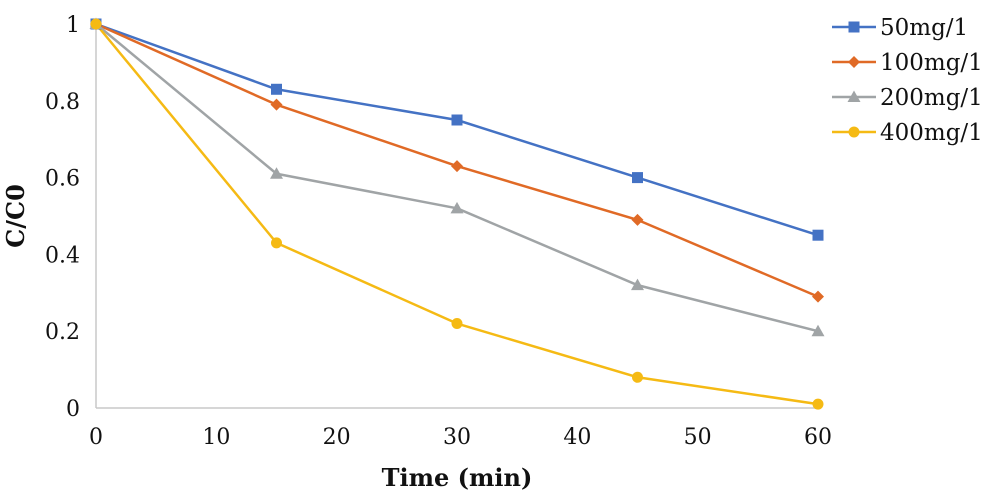 This screenshot has height=498, width=1000. I want to click on legend-label: 400mg/1, so click(931, 133).